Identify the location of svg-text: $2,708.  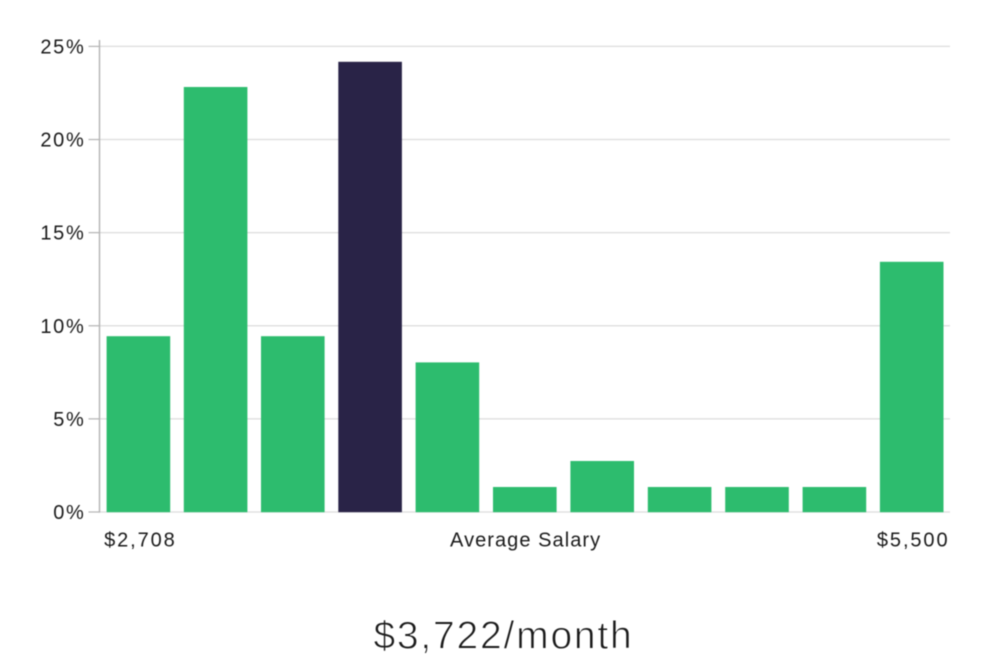
(140, 541).